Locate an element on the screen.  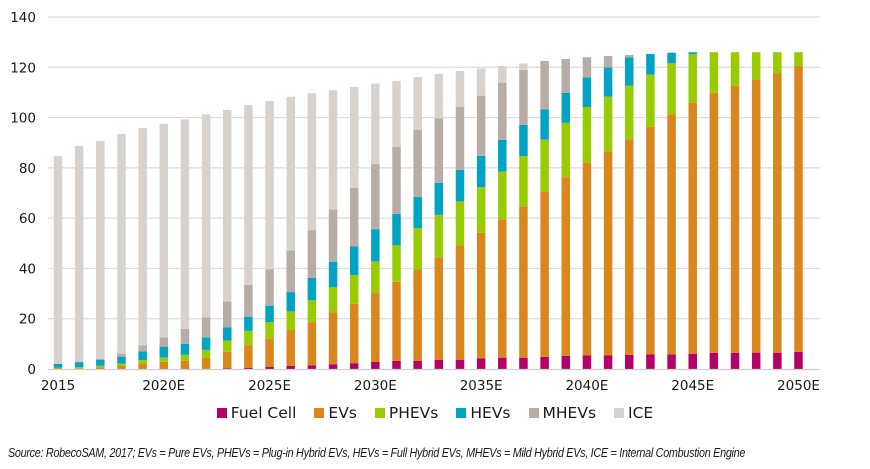
bar-stack-2029 is located at coordinates (354, 227).